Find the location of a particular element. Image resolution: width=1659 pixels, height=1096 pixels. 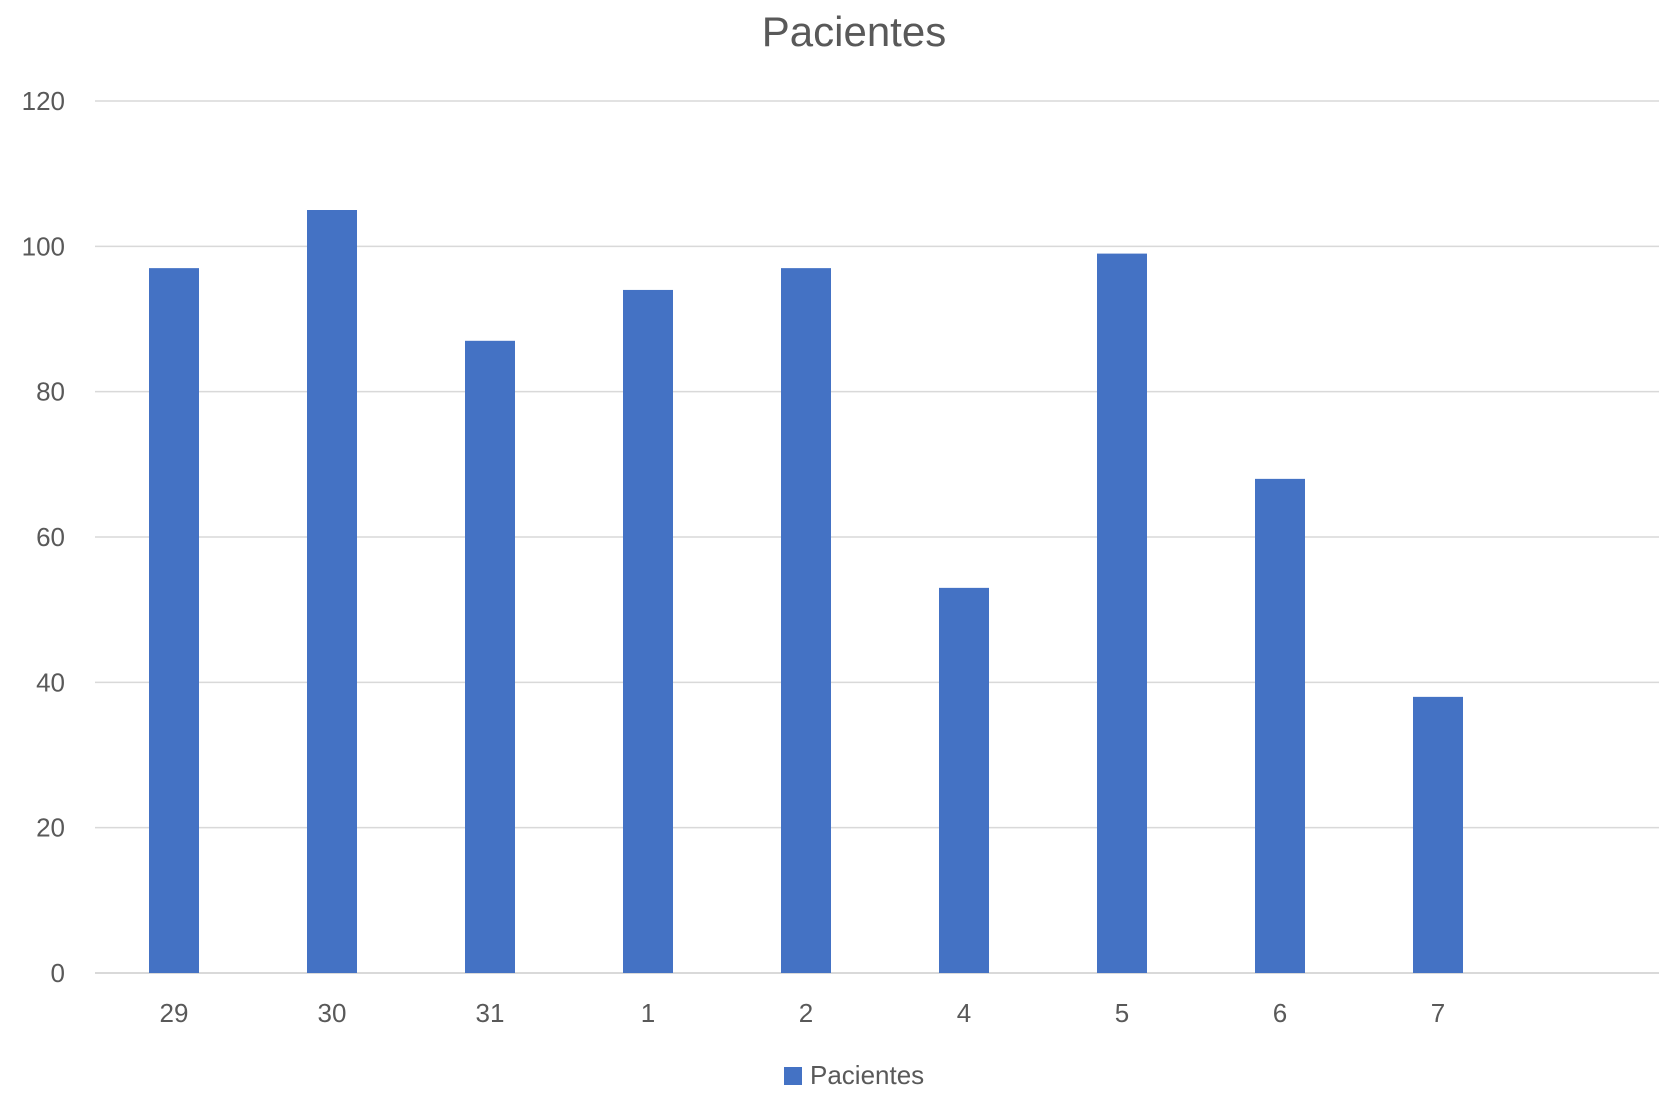

x-tick-label: 31 is located at coordinates (490, 1013).